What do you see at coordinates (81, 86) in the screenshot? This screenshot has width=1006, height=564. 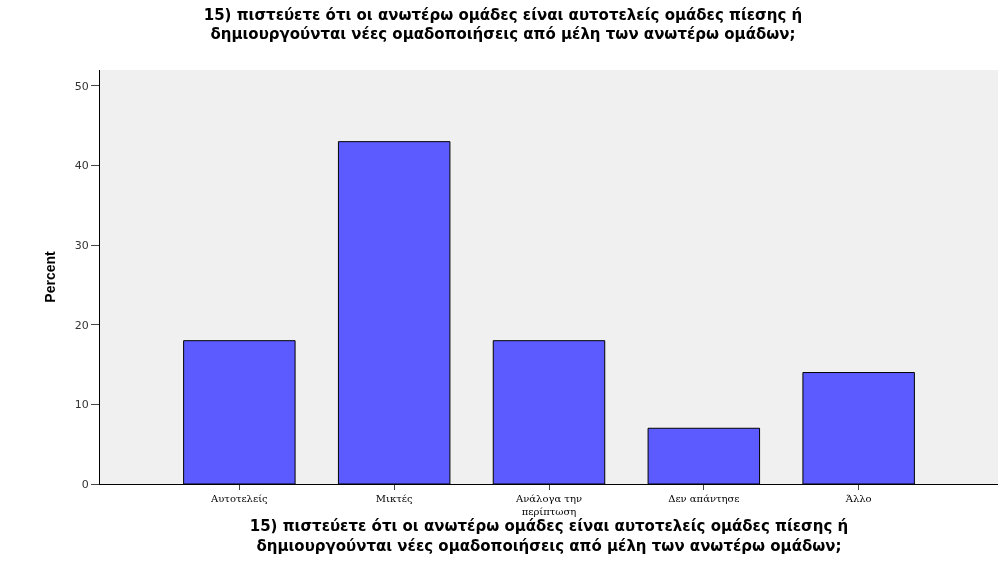 I see `y-tick-label: 50` at bounding box center [81, 86].